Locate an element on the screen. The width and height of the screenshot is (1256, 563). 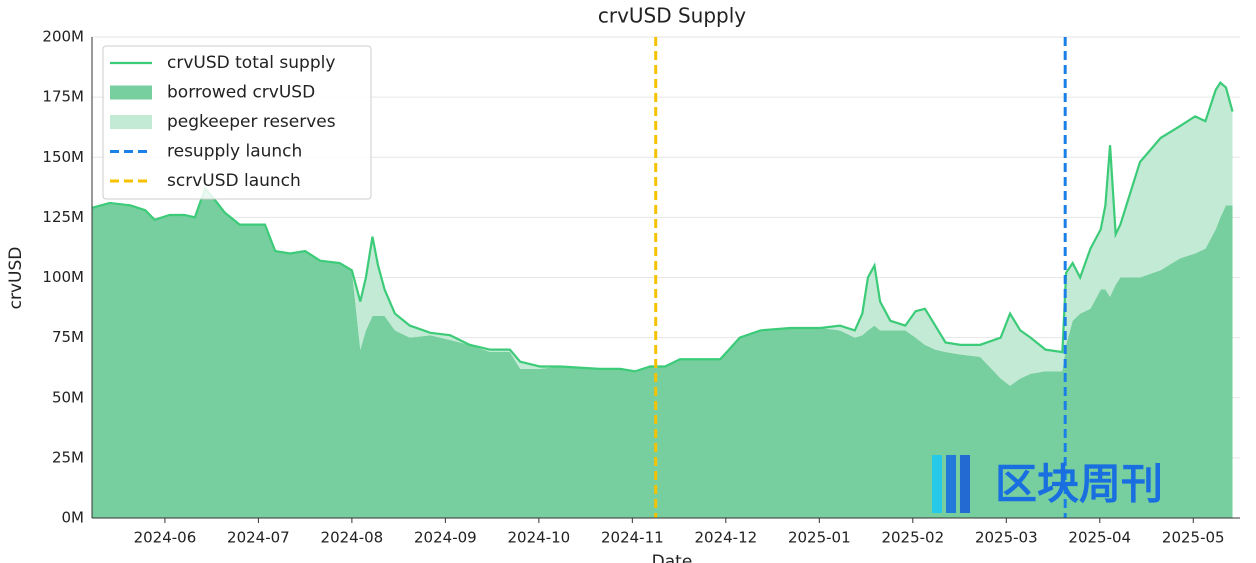
legend-label: borrowed crvUSD is located at coordinates (241, 93).